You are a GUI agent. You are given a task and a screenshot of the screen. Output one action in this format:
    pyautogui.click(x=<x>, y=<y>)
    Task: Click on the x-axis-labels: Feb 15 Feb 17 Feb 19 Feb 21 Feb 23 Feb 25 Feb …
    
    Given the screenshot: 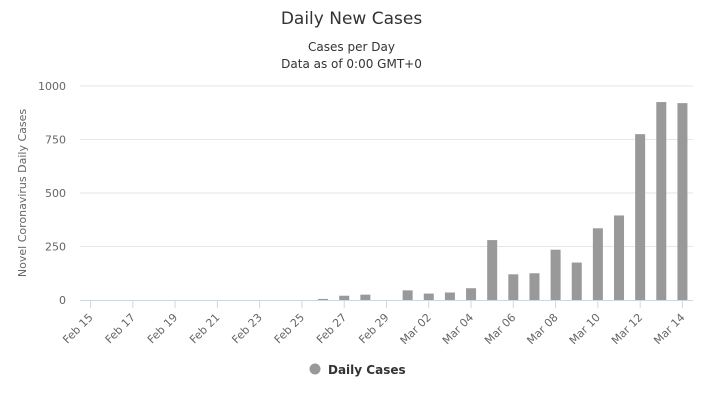 What is the action you would take?
    pyautogui.click(x=373, y=329)
    